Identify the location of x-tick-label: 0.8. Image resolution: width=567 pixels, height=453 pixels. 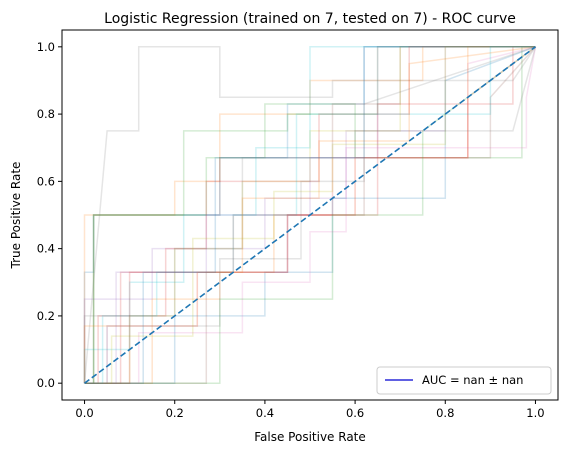
(445, 413).